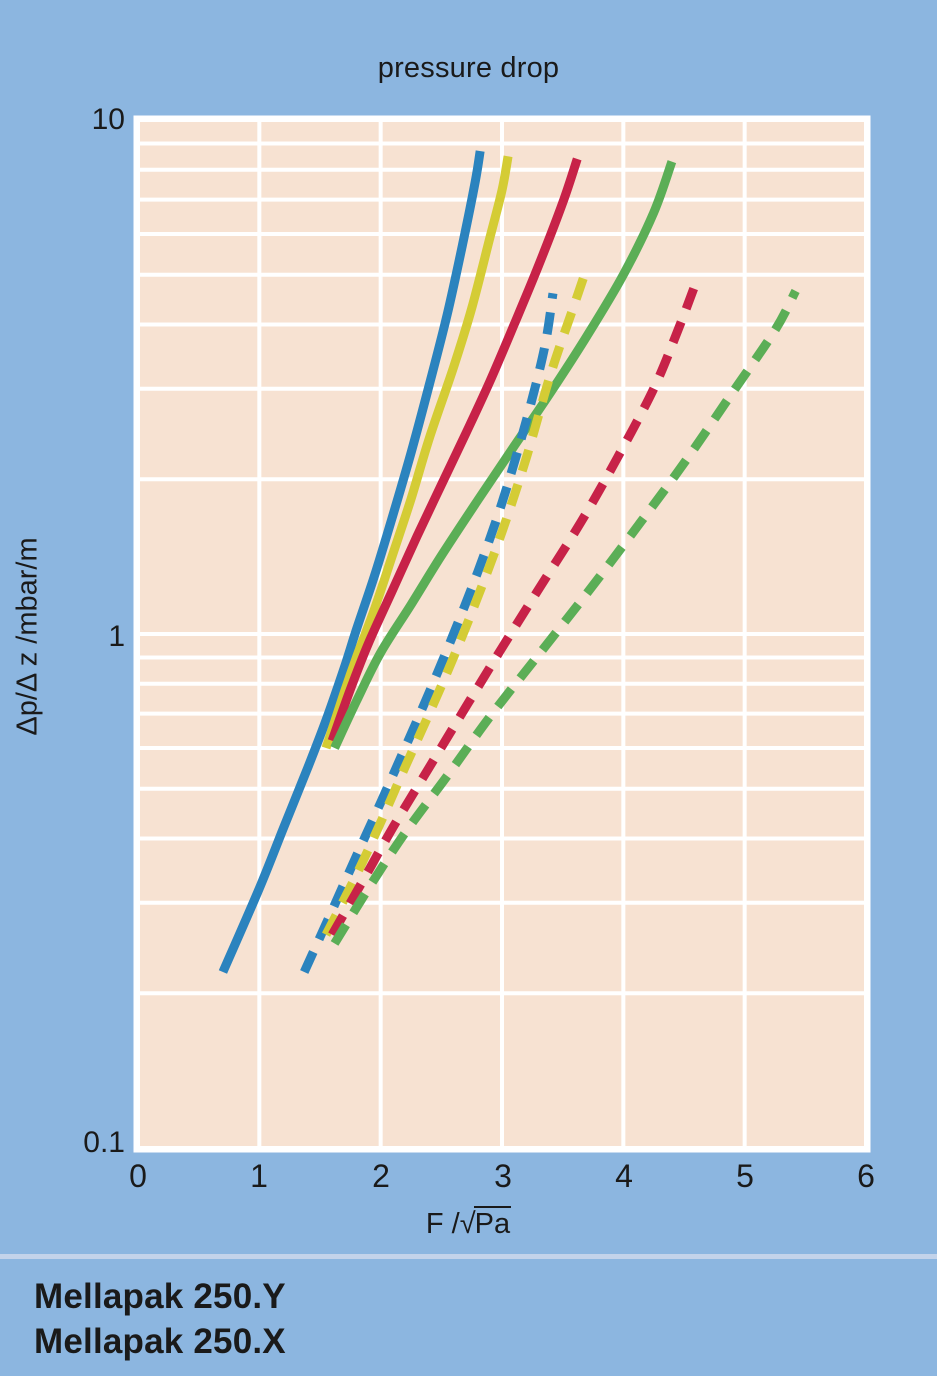  What do you see at coordinates (104, 1142) in the screenshot?
I see `y-tick-0.1: 0.1` at bounding box center [104, 1142].